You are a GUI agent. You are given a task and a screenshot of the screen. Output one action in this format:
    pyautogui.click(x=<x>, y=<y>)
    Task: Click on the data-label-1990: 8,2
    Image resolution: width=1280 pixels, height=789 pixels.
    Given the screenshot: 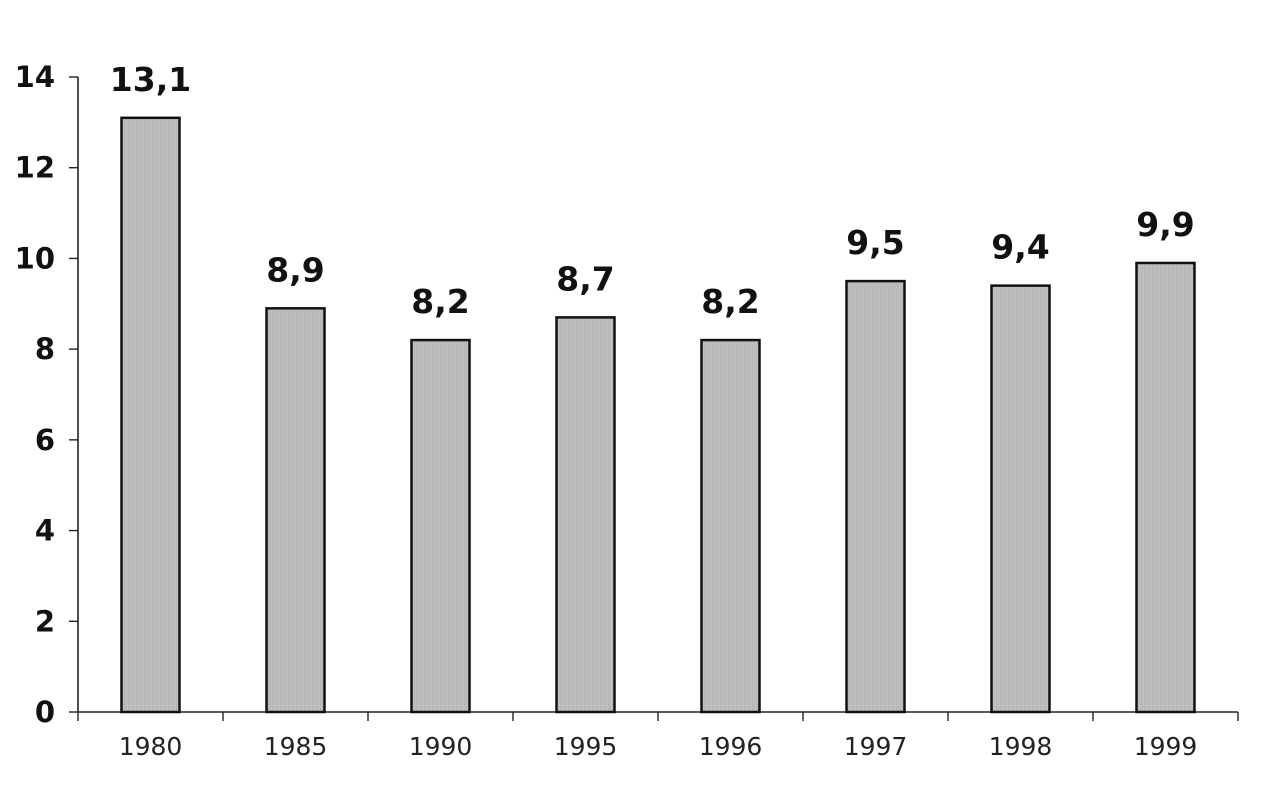 What is the action you would take?
    pyautogui.click(x=440, y=301)
    